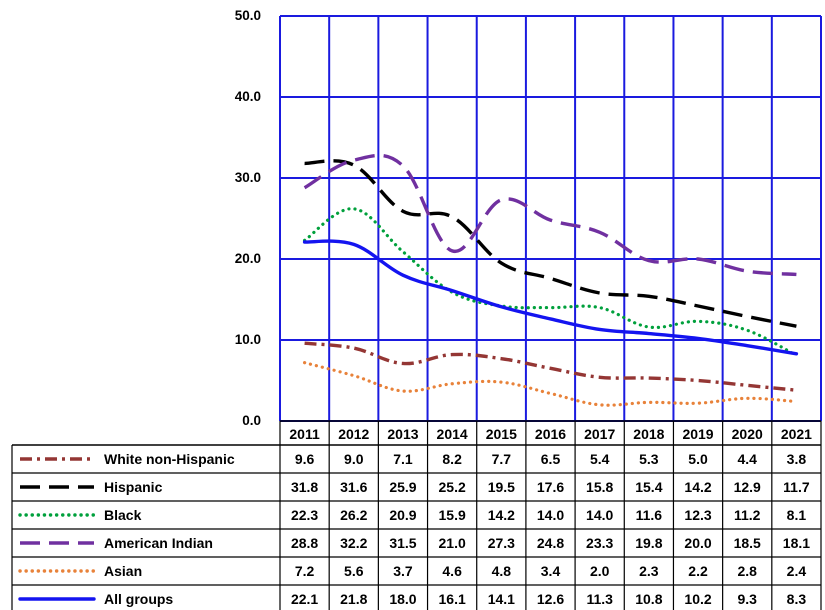  What do you see at coordinates (501, 543) in the screenshot?
I see `data-label: 27.3` at bounding box center [501, 543].